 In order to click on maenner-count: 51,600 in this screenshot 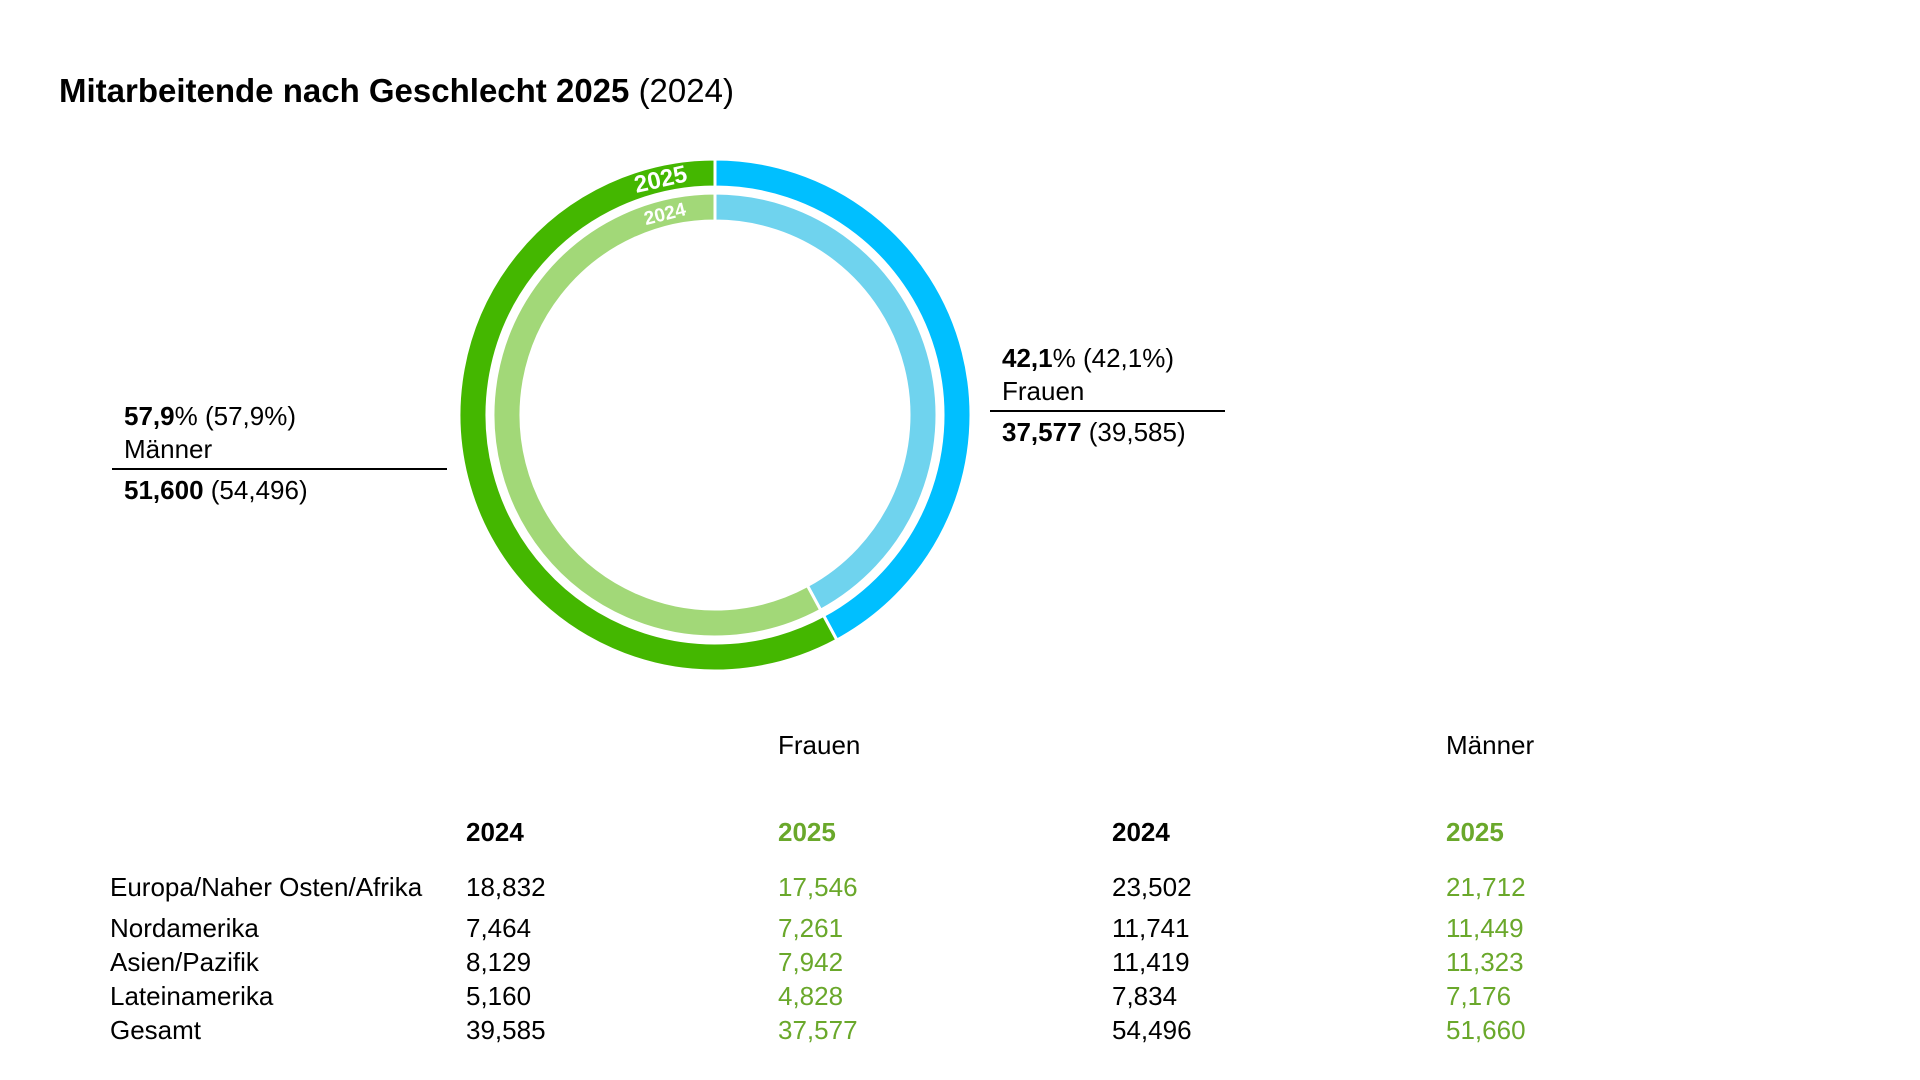, I will do `click(164, 490)`.